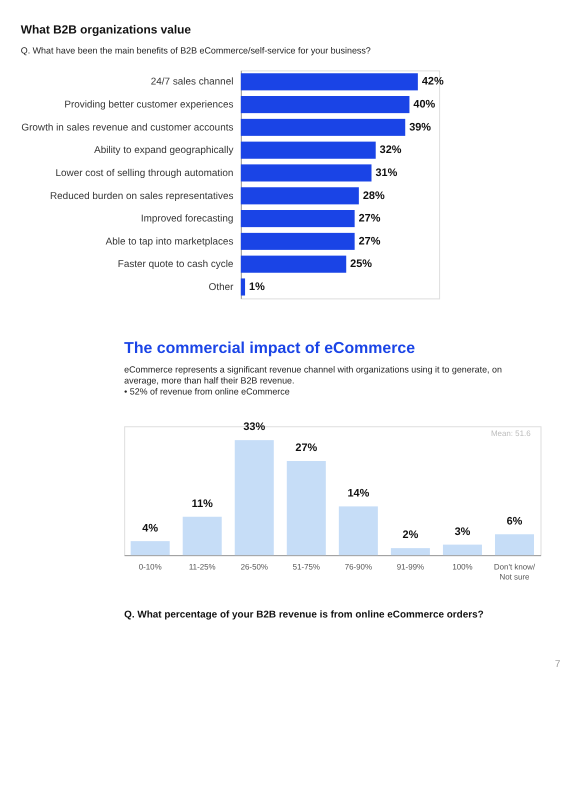 This screenshot has height=807, width=571. What do you see at coordinates (254, 427) in the screenshot?
I see `data-label: 33%` at bounding box center [254, 427].